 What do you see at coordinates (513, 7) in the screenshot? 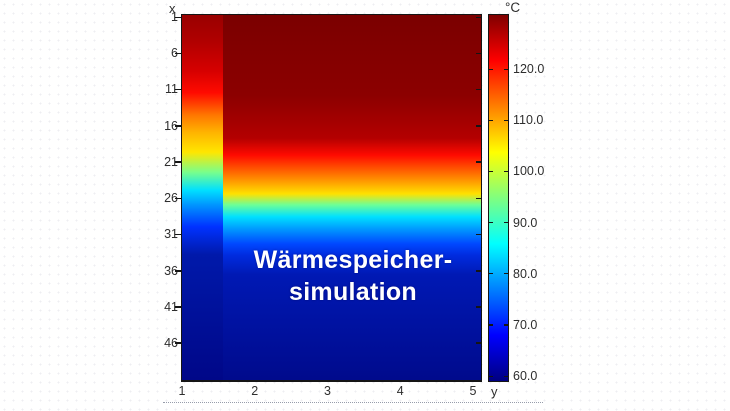
I see `colorbar-unit-label: °C` at bounding box center [513, 7].